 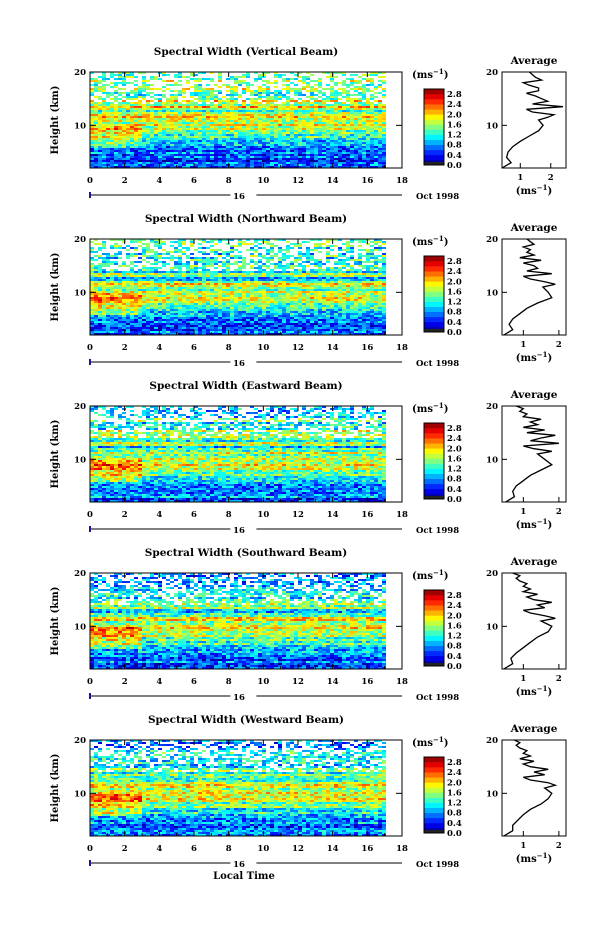 What do you see at coordinates (454, 773) in the screenshot?
I see `colorbar-tick-label: 2.4` at bounding box center [454, 773].